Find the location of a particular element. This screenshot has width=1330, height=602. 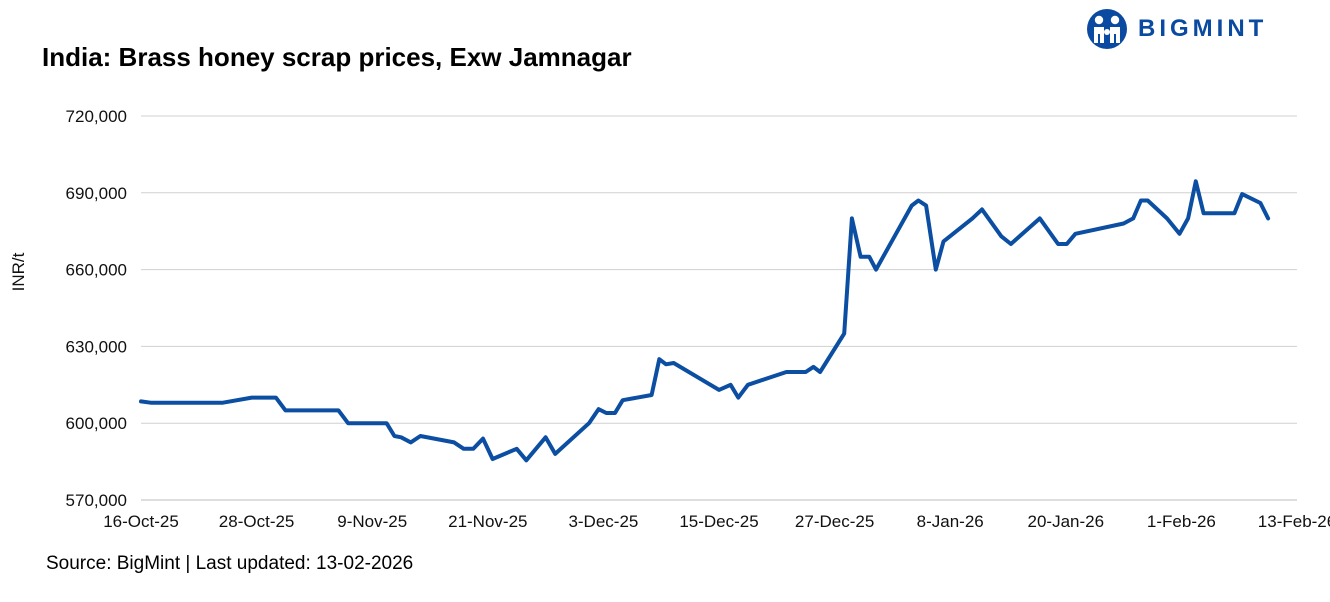

y-axis-label: INR/t is located at coordinates (18, 271).